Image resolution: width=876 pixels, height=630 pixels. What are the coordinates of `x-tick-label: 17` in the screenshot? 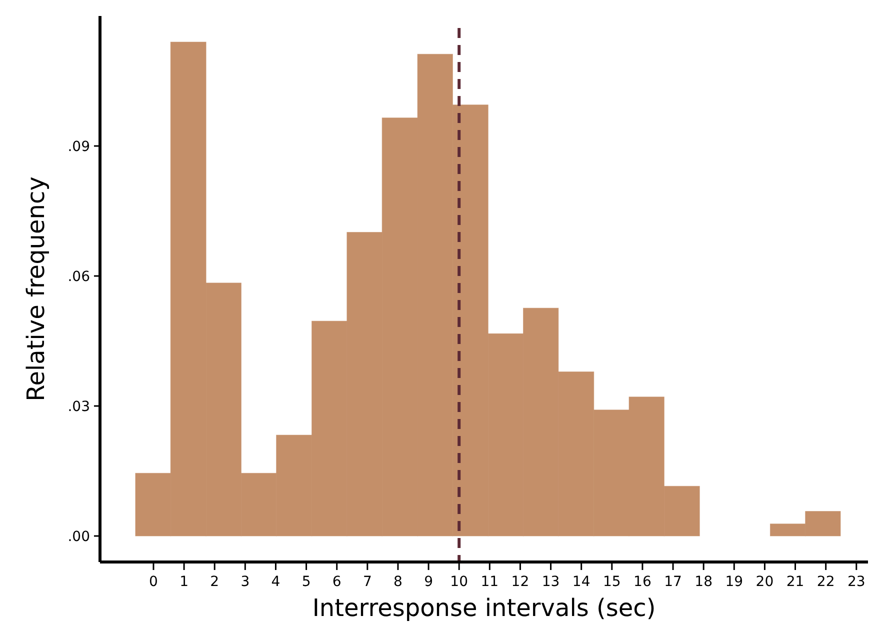 It's located at (673, 582).